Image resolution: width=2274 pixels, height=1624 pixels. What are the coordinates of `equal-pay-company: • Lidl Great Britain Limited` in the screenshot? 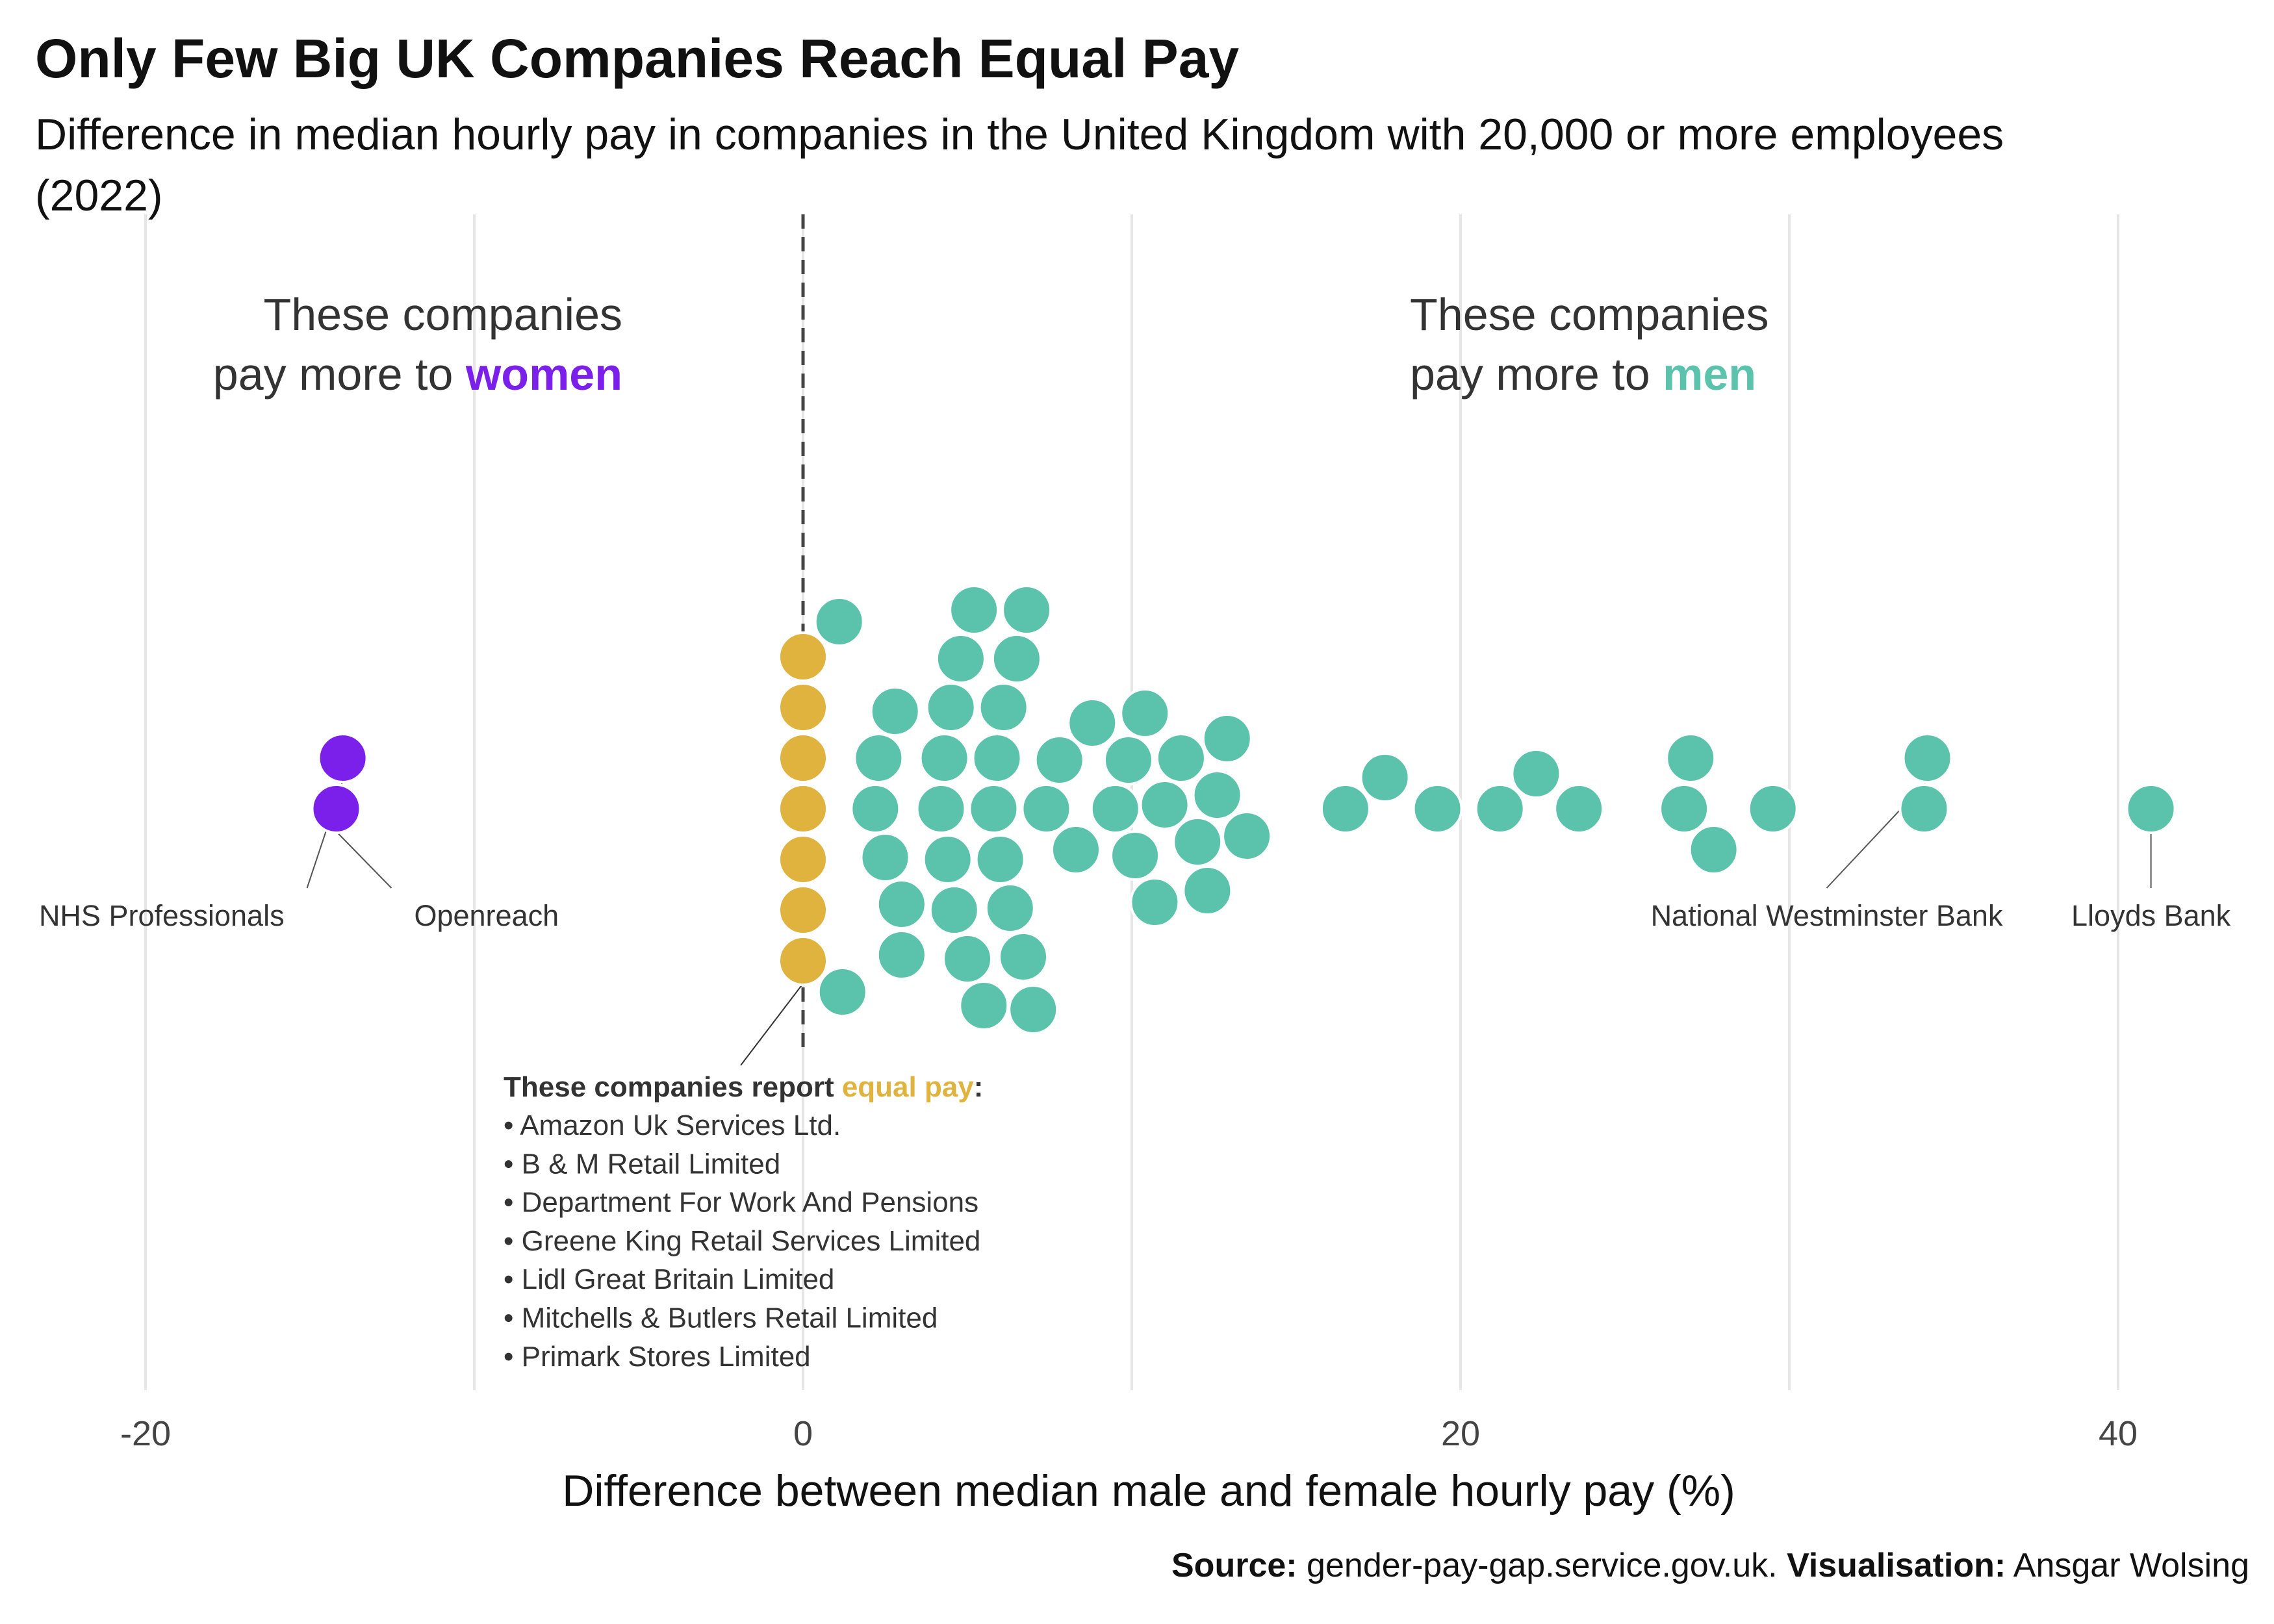 It's located at (669, 1279).